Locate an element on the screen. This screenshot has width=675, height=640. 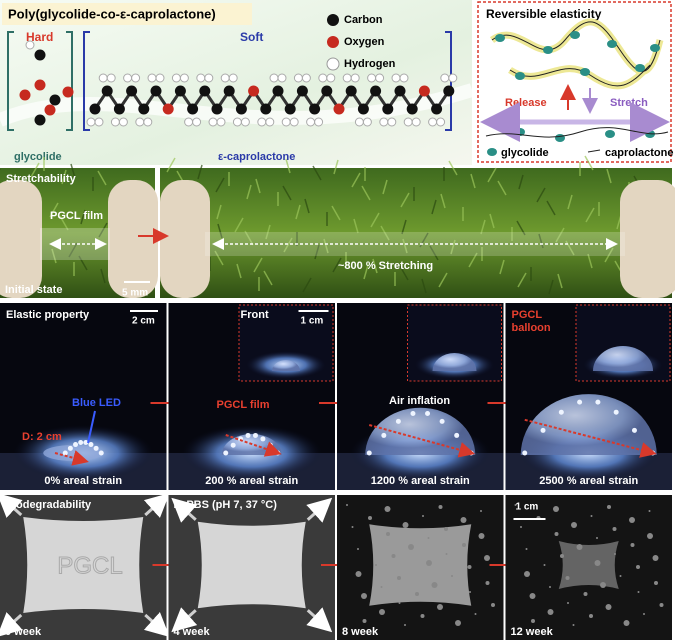
film is located at coordinates (251, 565).